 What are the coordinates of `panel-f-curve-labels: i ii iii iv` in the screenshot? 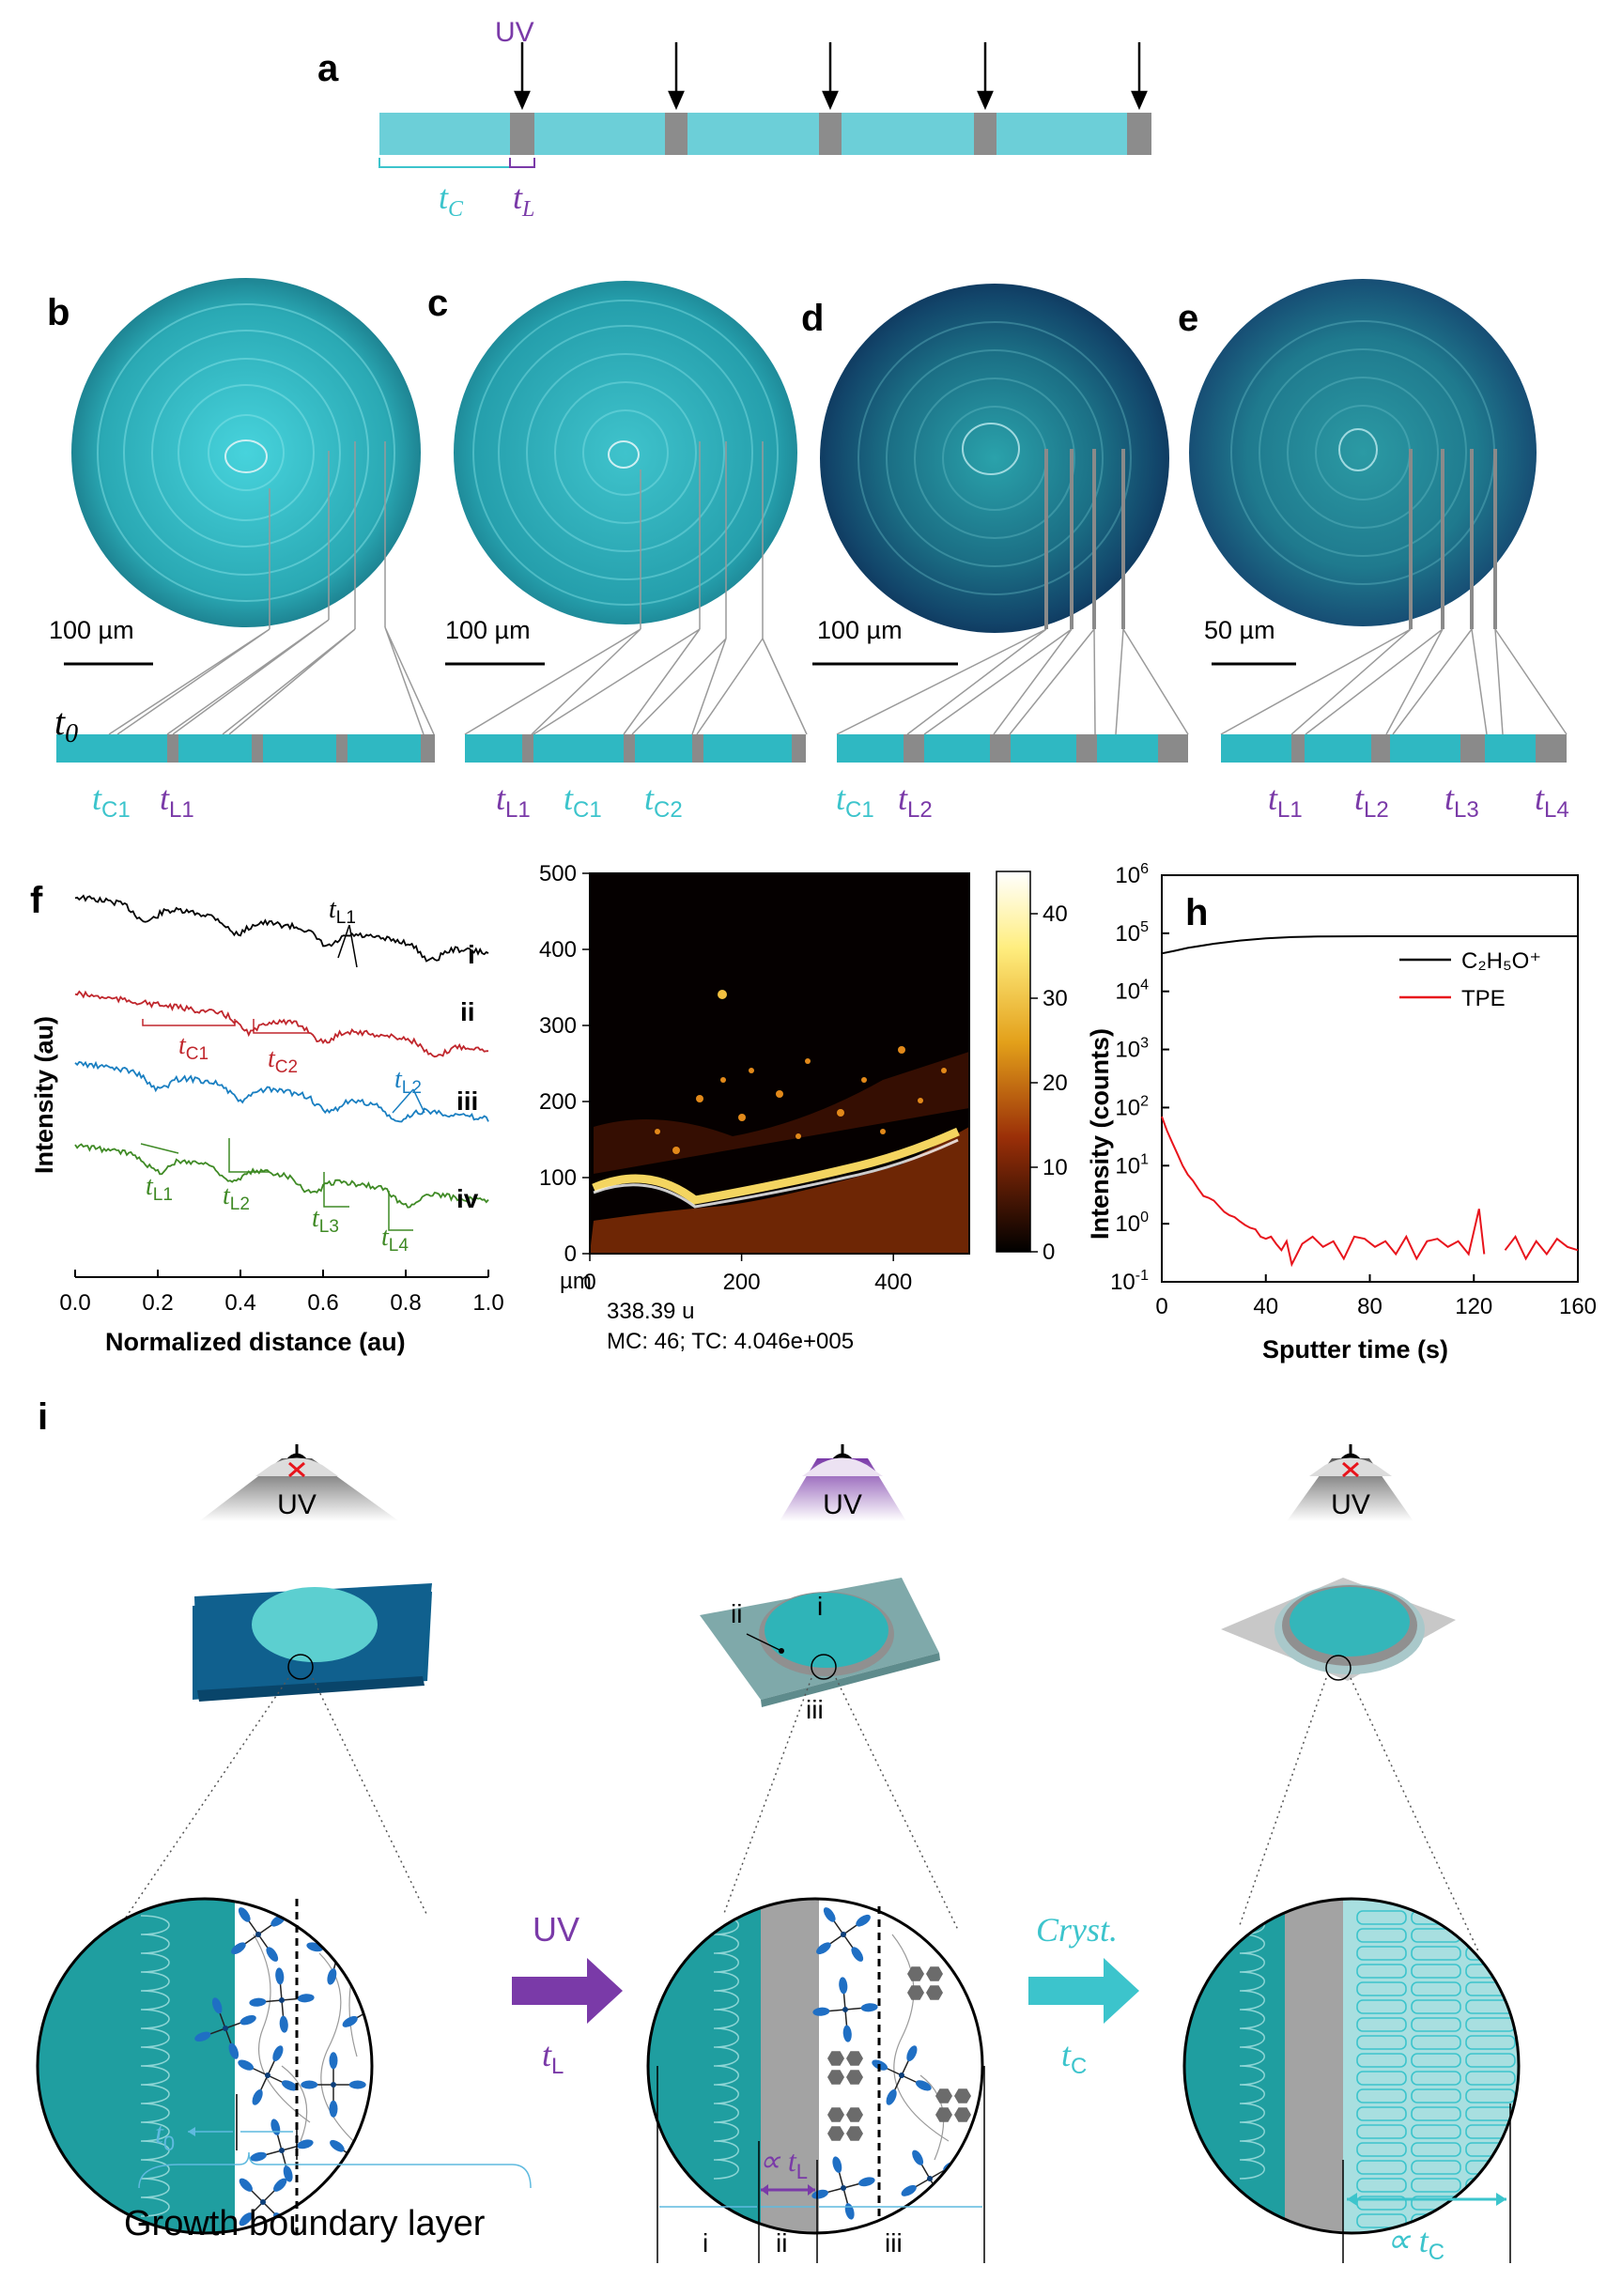 It's located at (467, 1076).